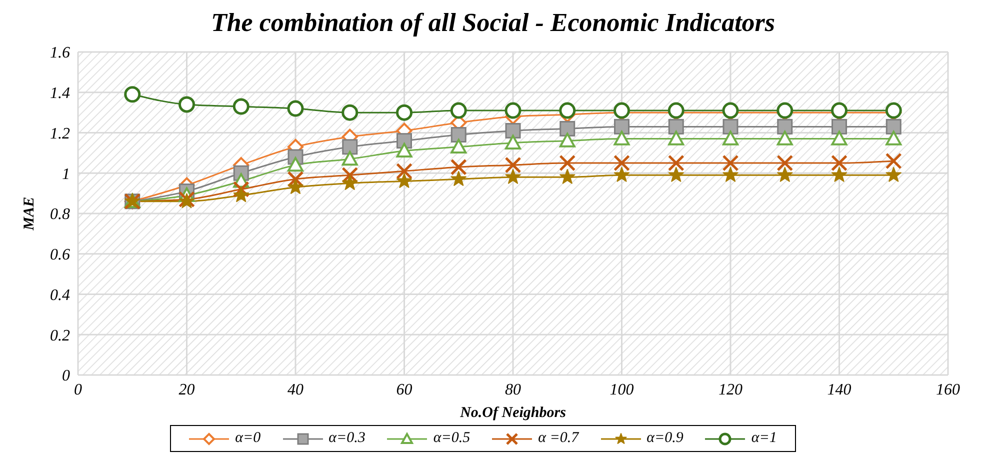 This screenshot has width=986, height=465. I want to click on x-tick-label: 160, so click(948, 389).